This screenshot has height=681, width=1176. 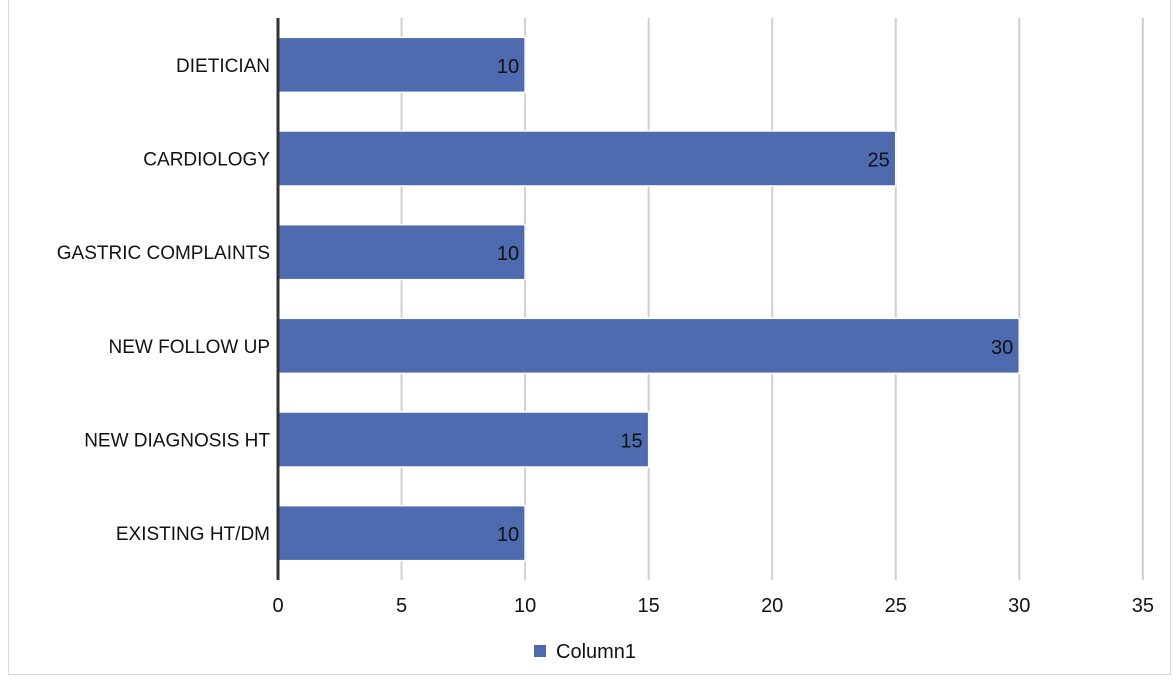 What do you see at coordinates (896, 606) in the screenshot?
I see `x-tick-label: 25` at bounding box center [896, 606].